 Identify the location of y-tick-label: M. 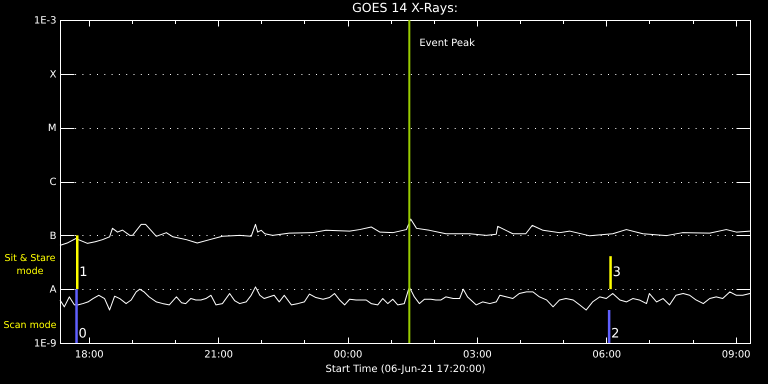
(52, 128).